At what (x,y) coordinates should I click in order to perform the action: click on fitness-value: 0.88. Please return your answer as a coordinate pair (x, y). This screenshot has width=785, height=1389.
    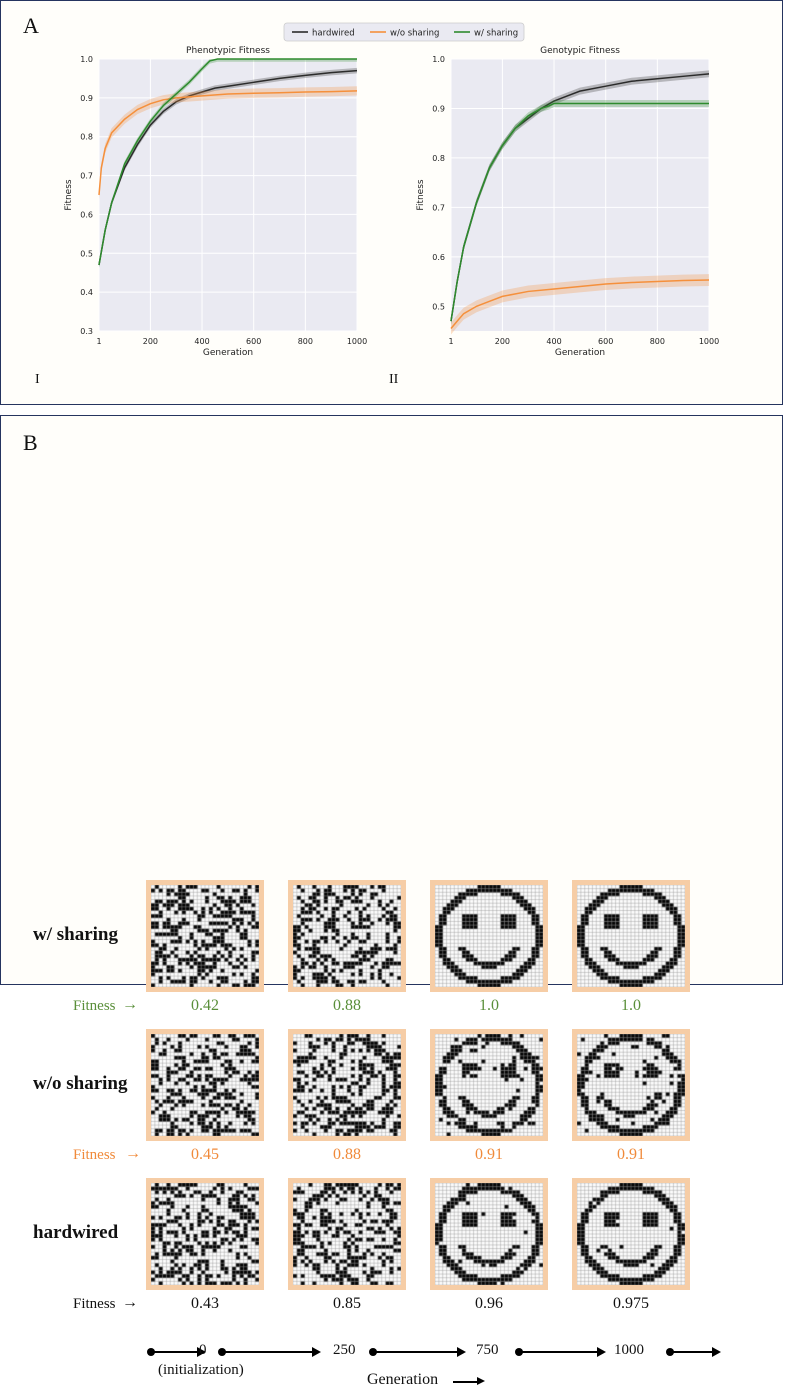
    Looking at the image, I should click on (347, 1154).